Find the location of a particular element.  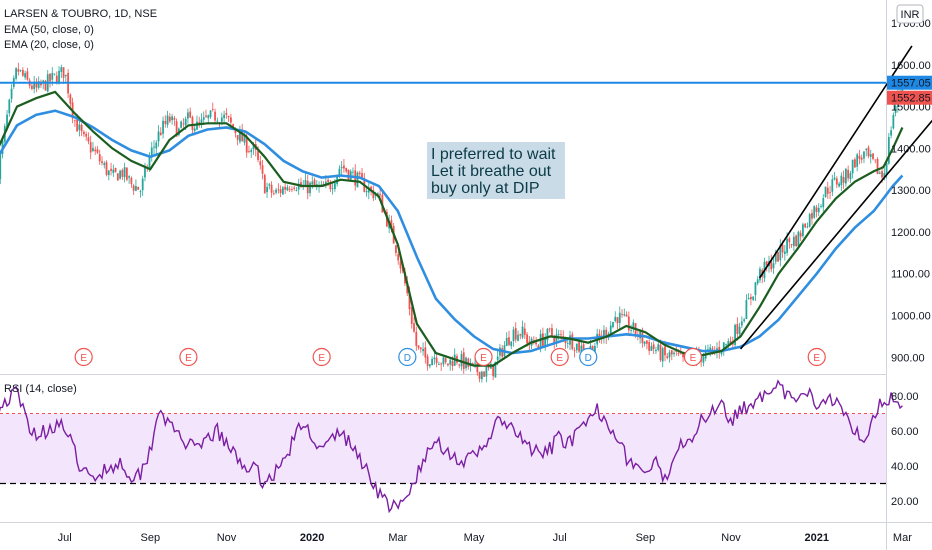

time-tick-label: Nov is located at coordinates (227, 538).